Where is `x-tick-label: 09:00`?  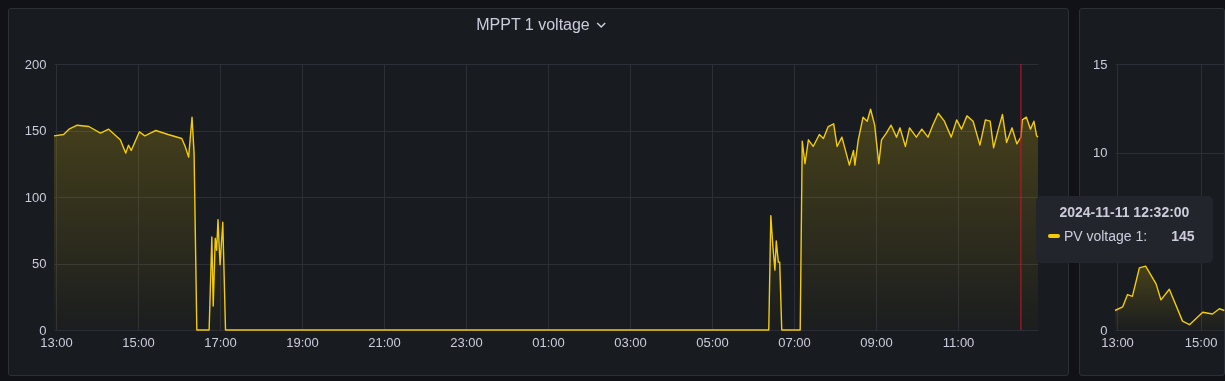 x-tick-label: 09:00 is located at coordinates (876, 342).